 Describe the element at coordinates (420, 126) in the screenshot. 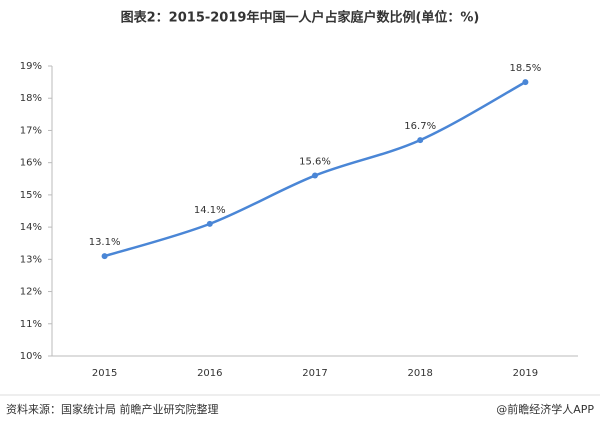

I see `value-label: 16.7%` at that location.